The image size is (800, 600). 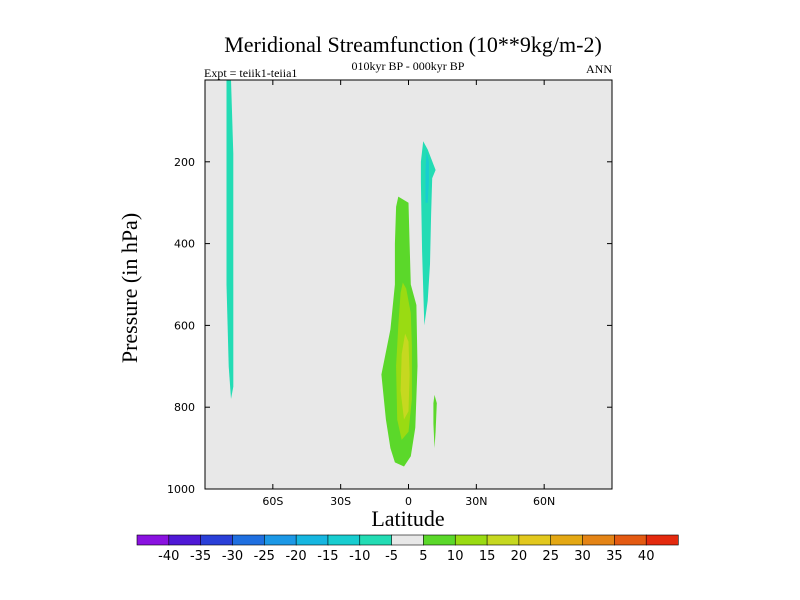 What do you see at coordinates (391, 556) in the screenshot?
I see `colorbar-label: -5` at bounding box center [391, 556].